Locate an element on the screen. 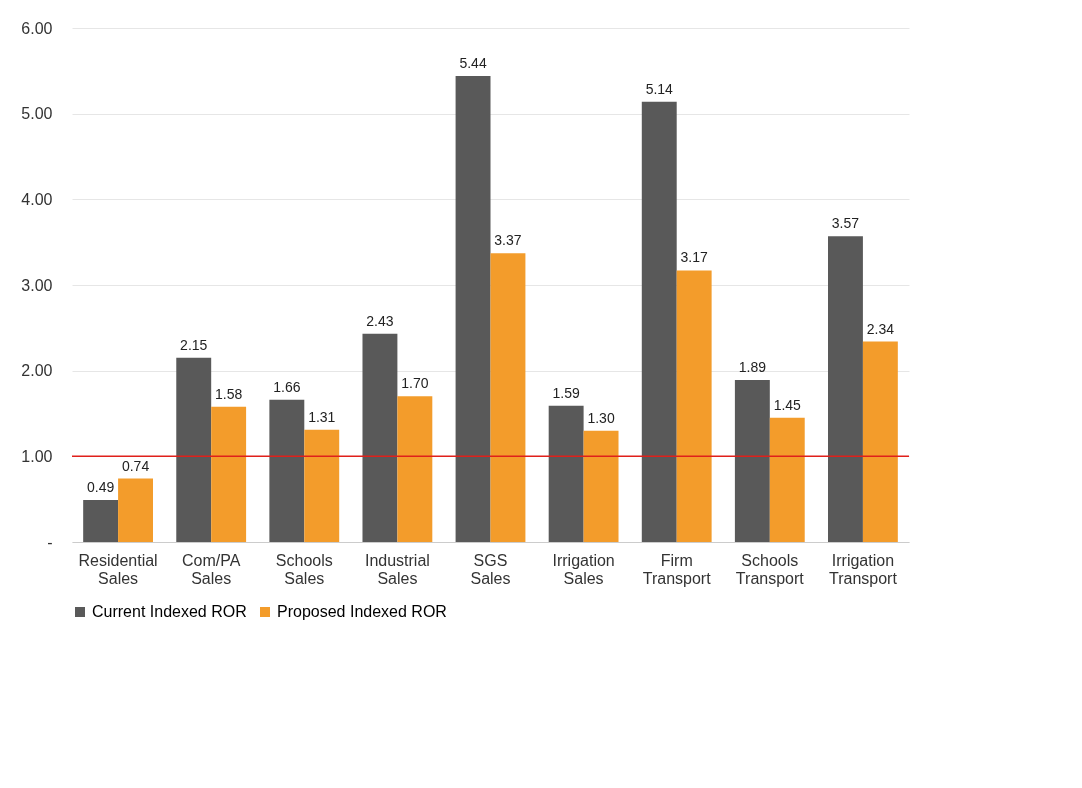 The width and height of the screenshot is (1082, 788). data-label: 1.45 is located at coordinates (787, 404).